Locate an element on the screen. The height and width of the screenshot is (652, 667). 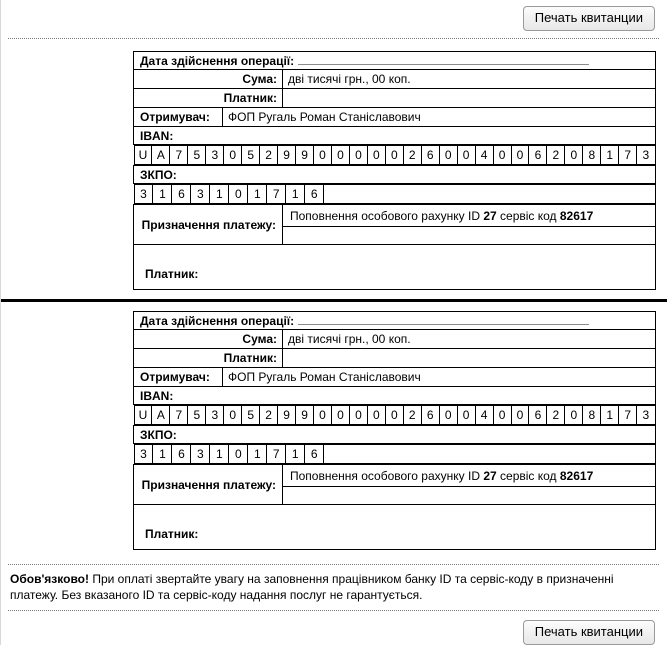
dotted-separator-notice-bottom is located at coordinates (333, 610).